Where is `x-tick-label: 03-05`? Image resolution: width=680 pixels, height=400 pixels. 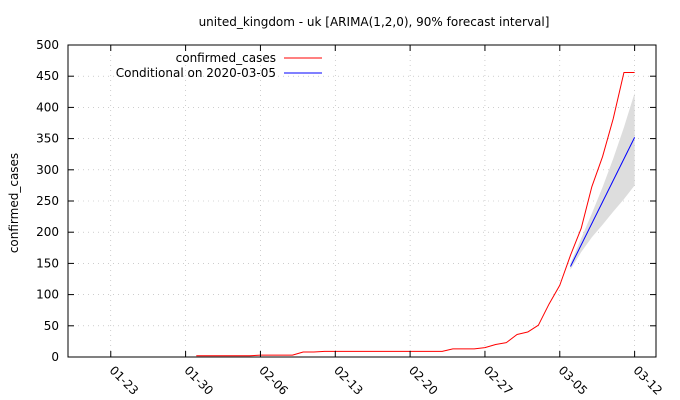
x-tick-label: 03-05 is located at coordinates (573, 380).